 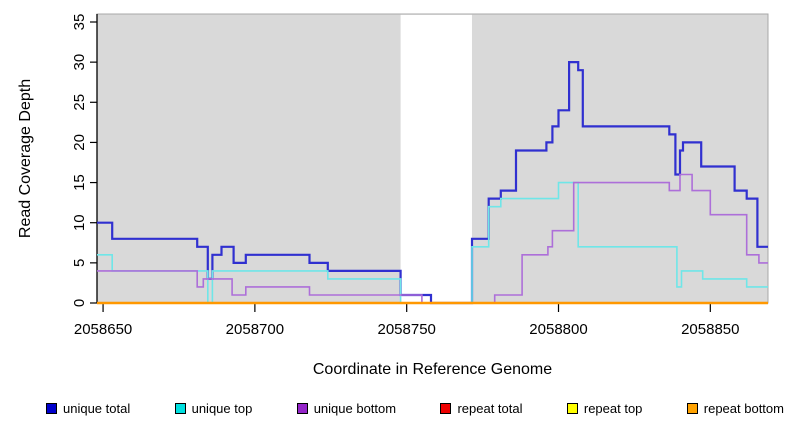 I want to click on legend-label: unique top, so click(x=222, y=408).